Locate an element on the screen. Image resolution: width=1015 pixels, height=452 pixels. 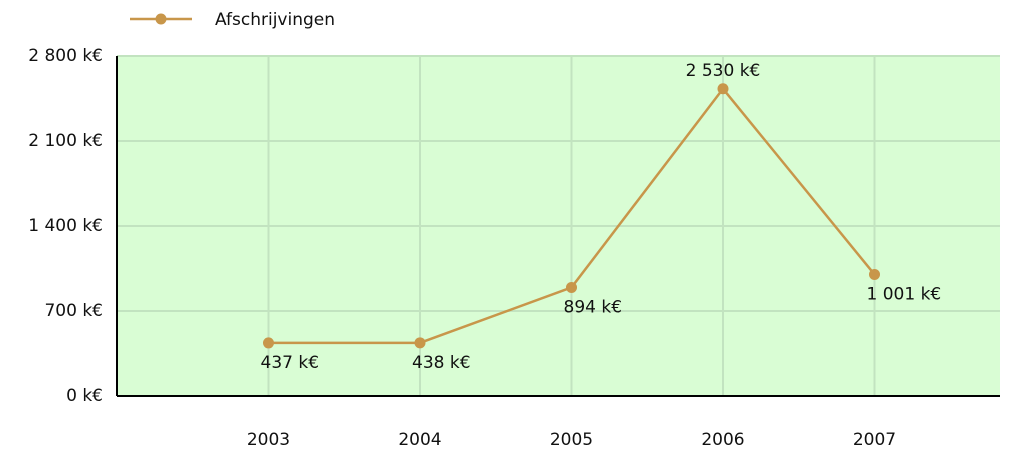
x-tick-label: 2006 is located at coordinates (722, 440).